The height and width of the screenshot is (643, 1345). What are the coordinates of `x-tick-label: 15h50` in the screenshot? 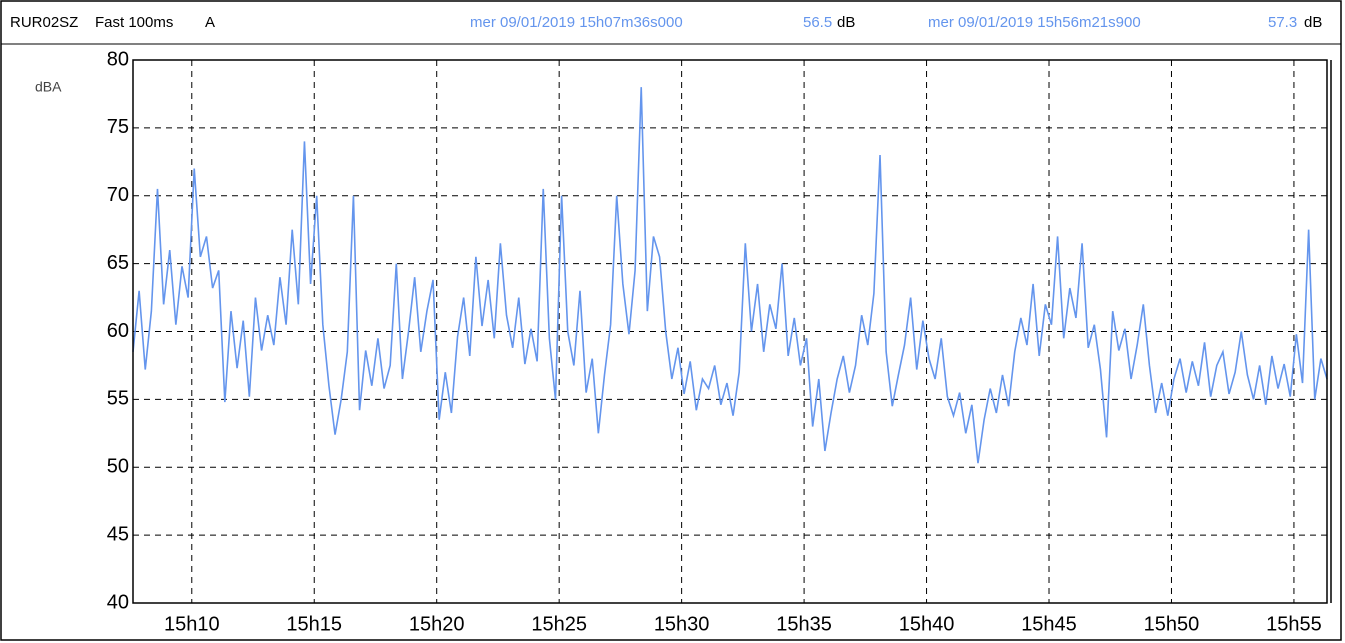 It's located at (1172, 624).